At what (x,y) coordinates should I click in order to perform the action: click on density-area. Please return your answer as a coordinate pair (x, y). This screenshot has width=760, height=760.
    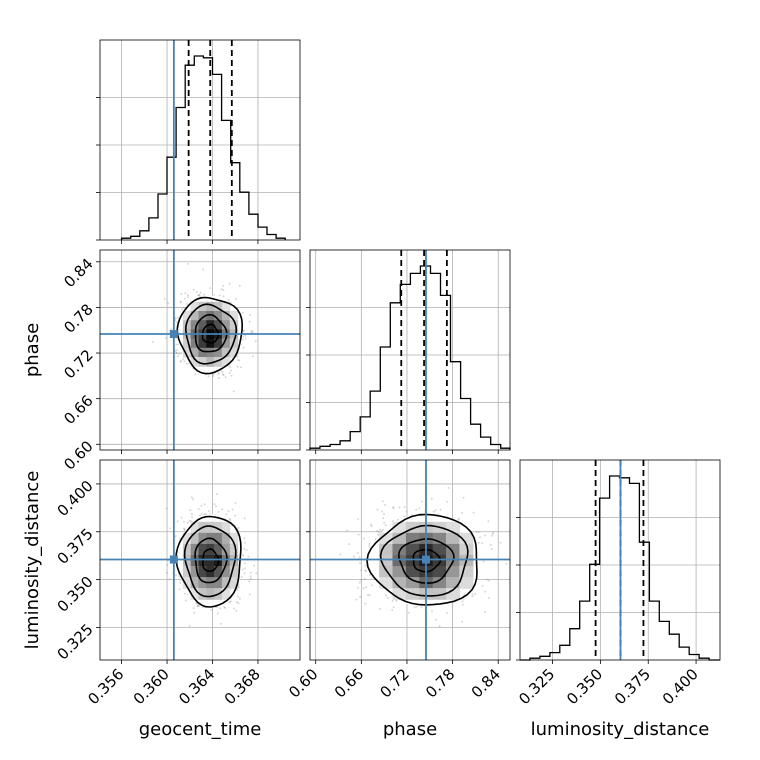
    Looking at the image, I should click on (204, 327).